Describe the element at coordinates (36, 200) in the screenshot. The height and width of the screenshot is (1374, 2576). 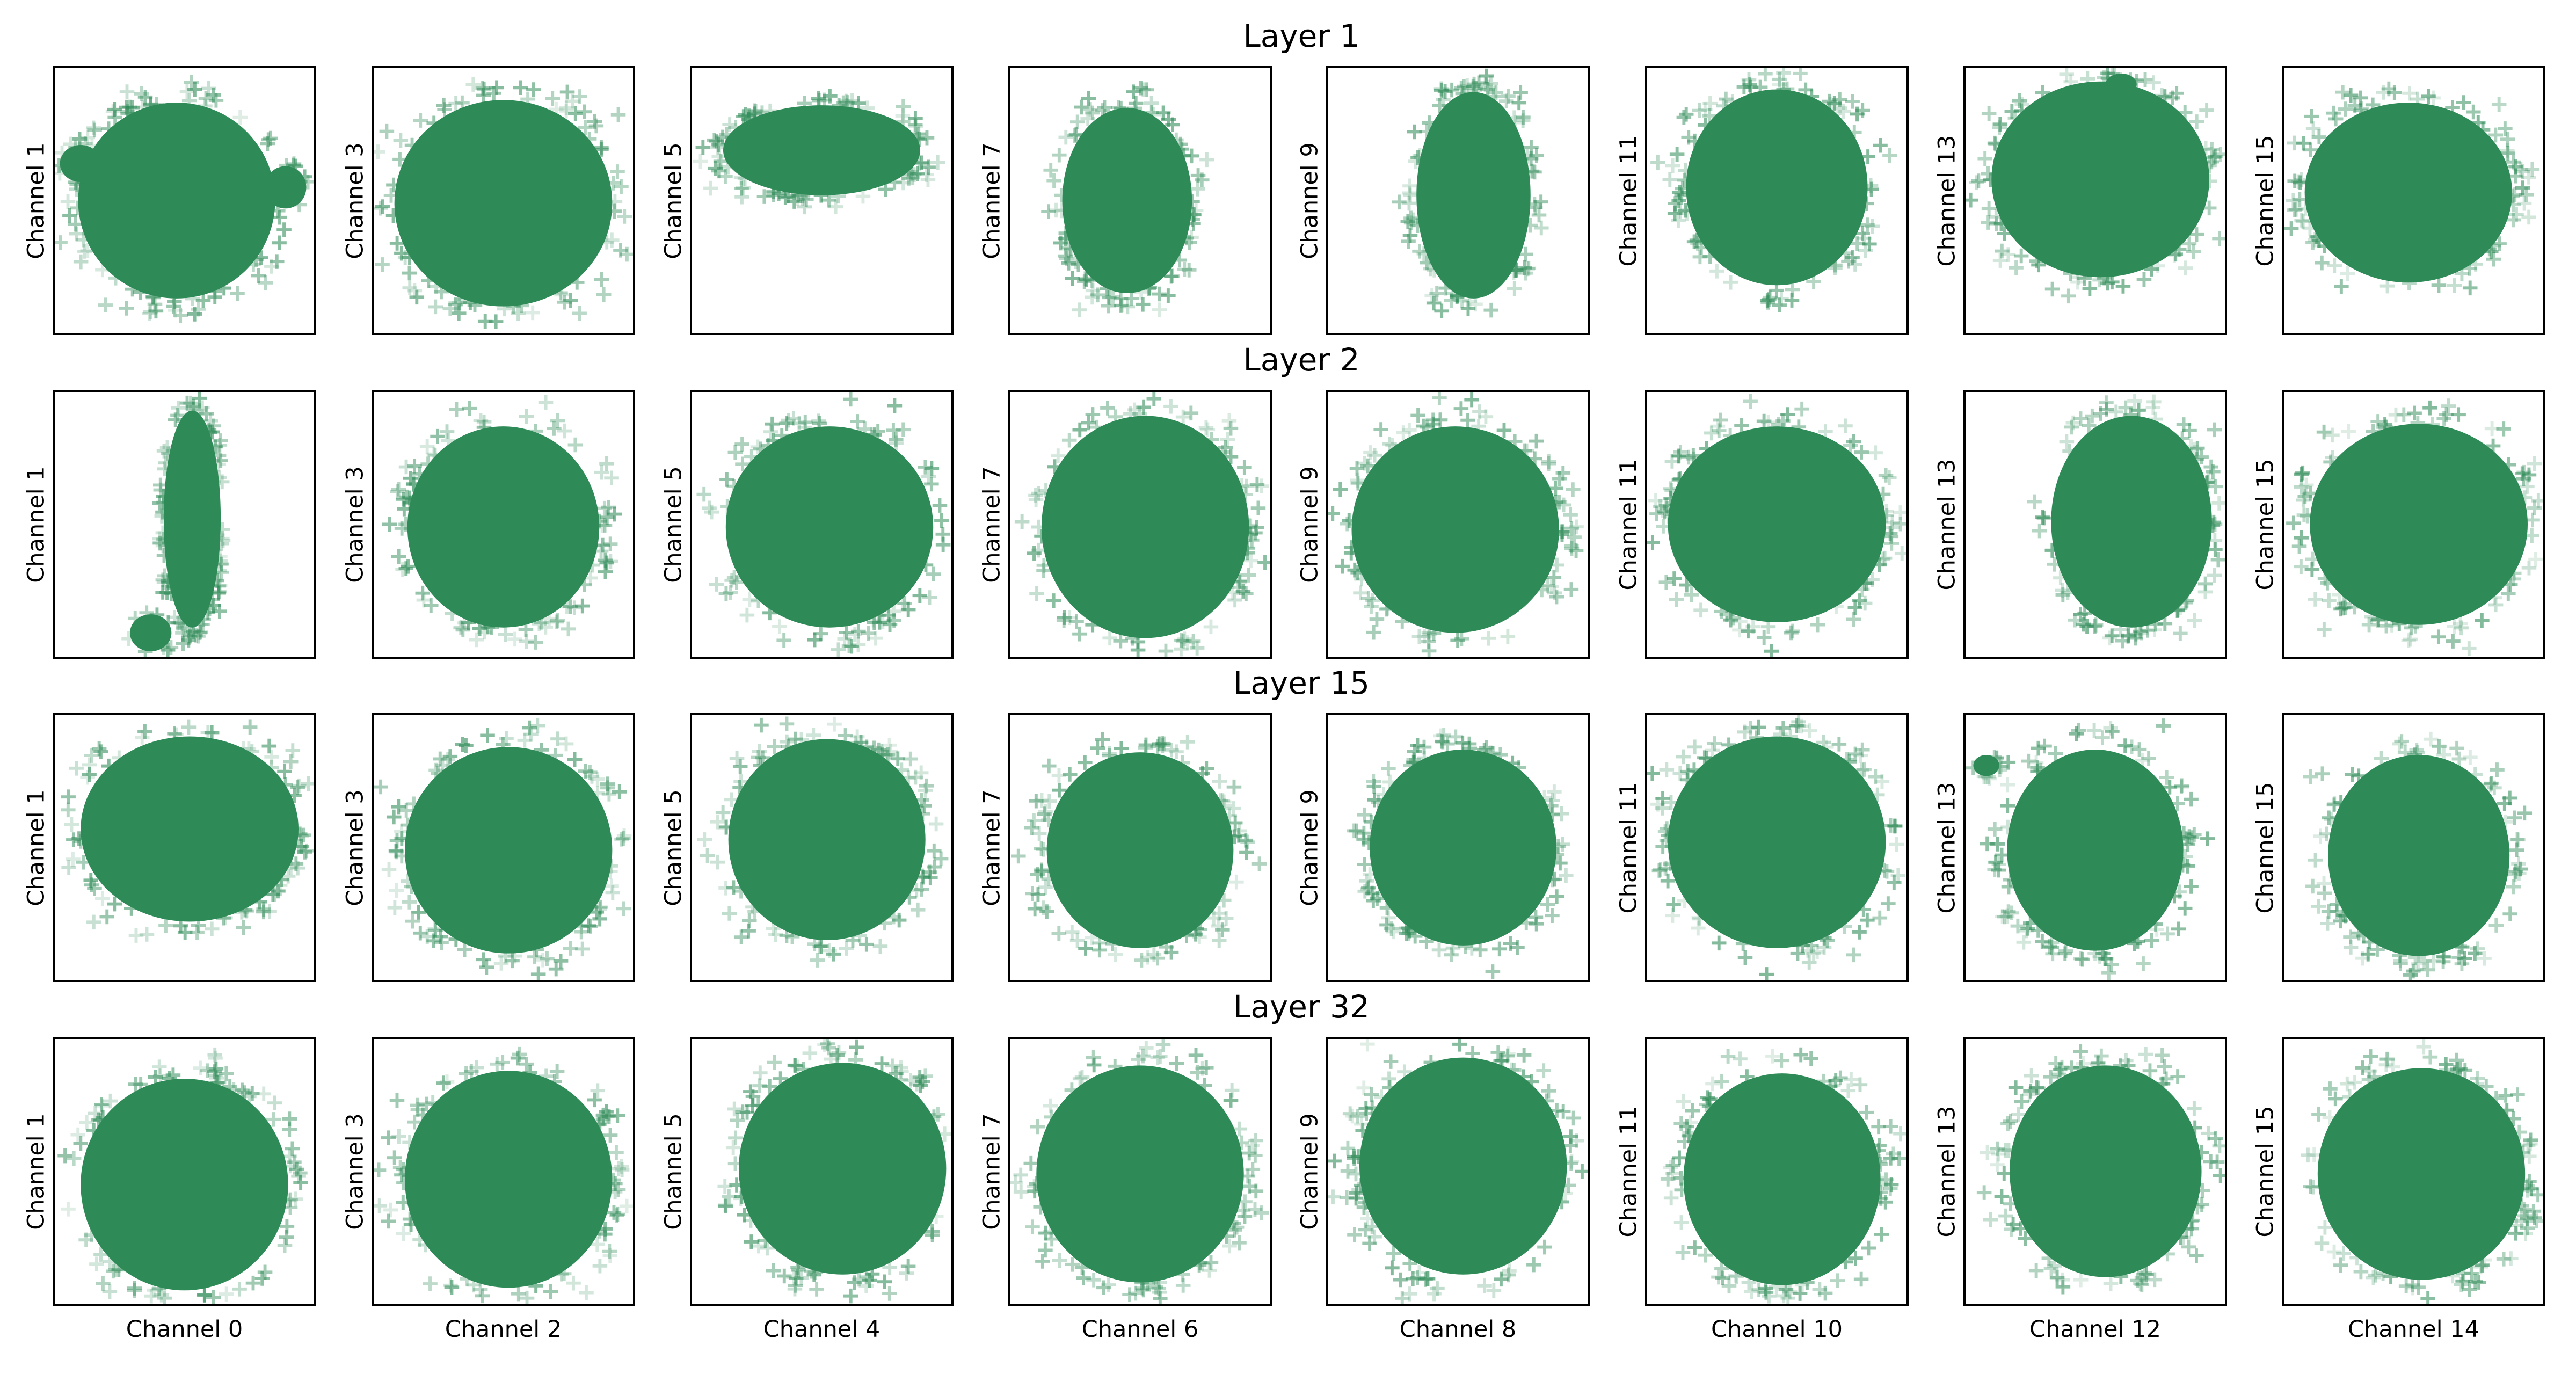
I see `y-axis-label: Channel 1` at that location.